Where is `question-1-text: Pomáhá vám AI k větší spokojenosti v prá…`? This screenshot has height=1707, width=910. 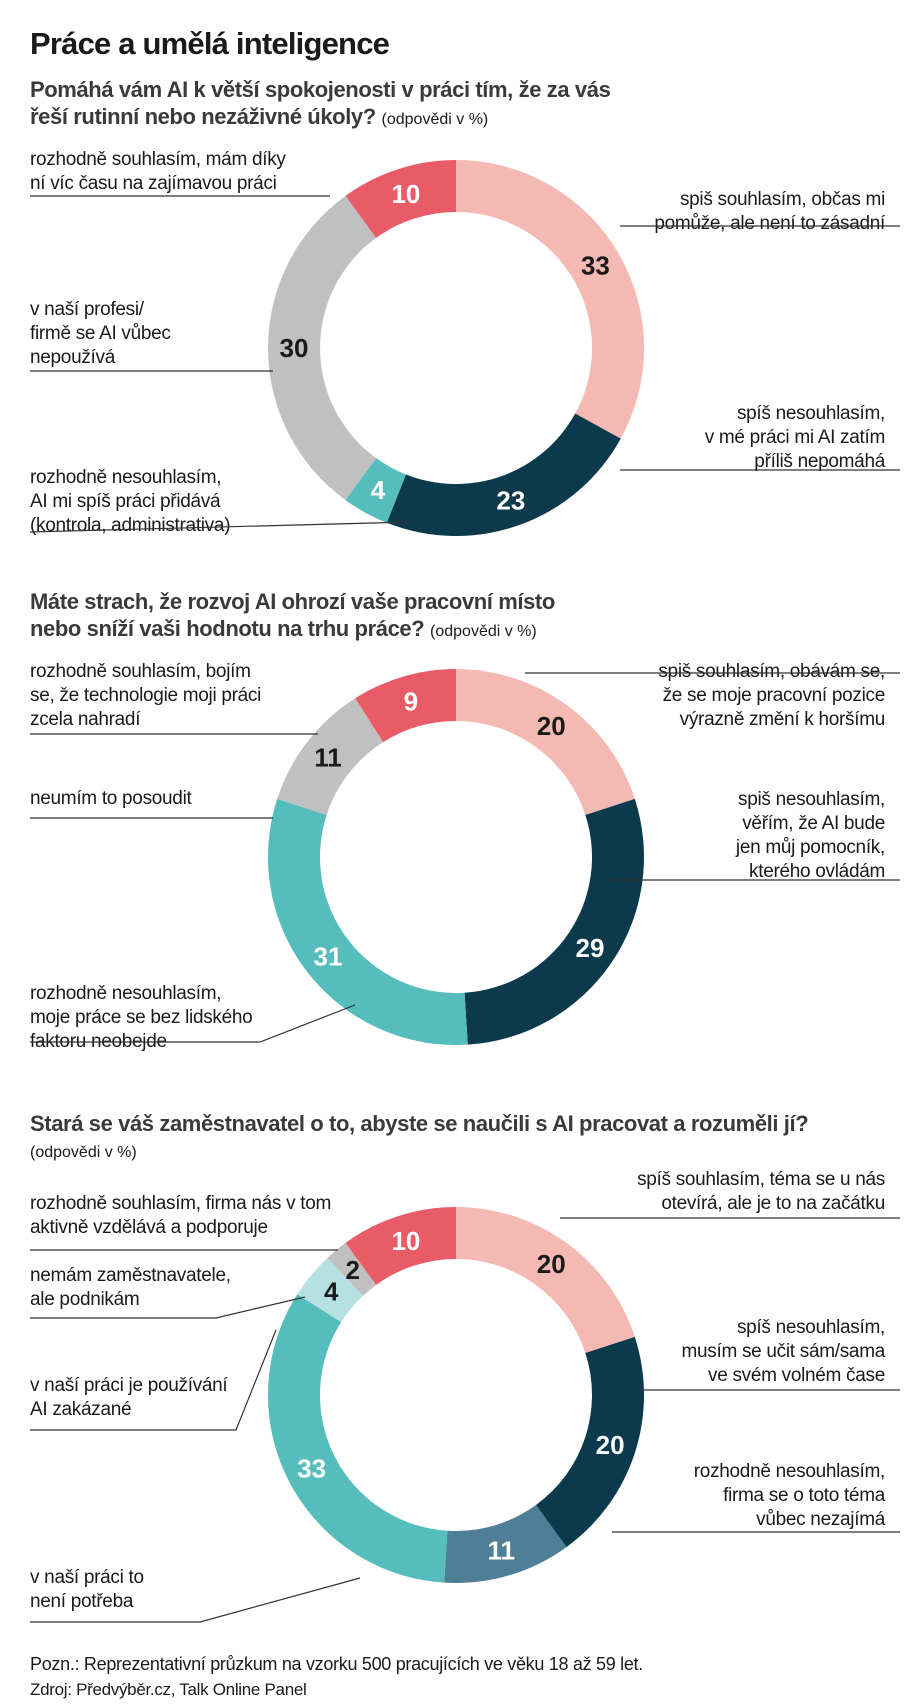 question-1-text: Pomáhá vám AI k větší spokojenosti v prá… is located at coordinates (320, 103).